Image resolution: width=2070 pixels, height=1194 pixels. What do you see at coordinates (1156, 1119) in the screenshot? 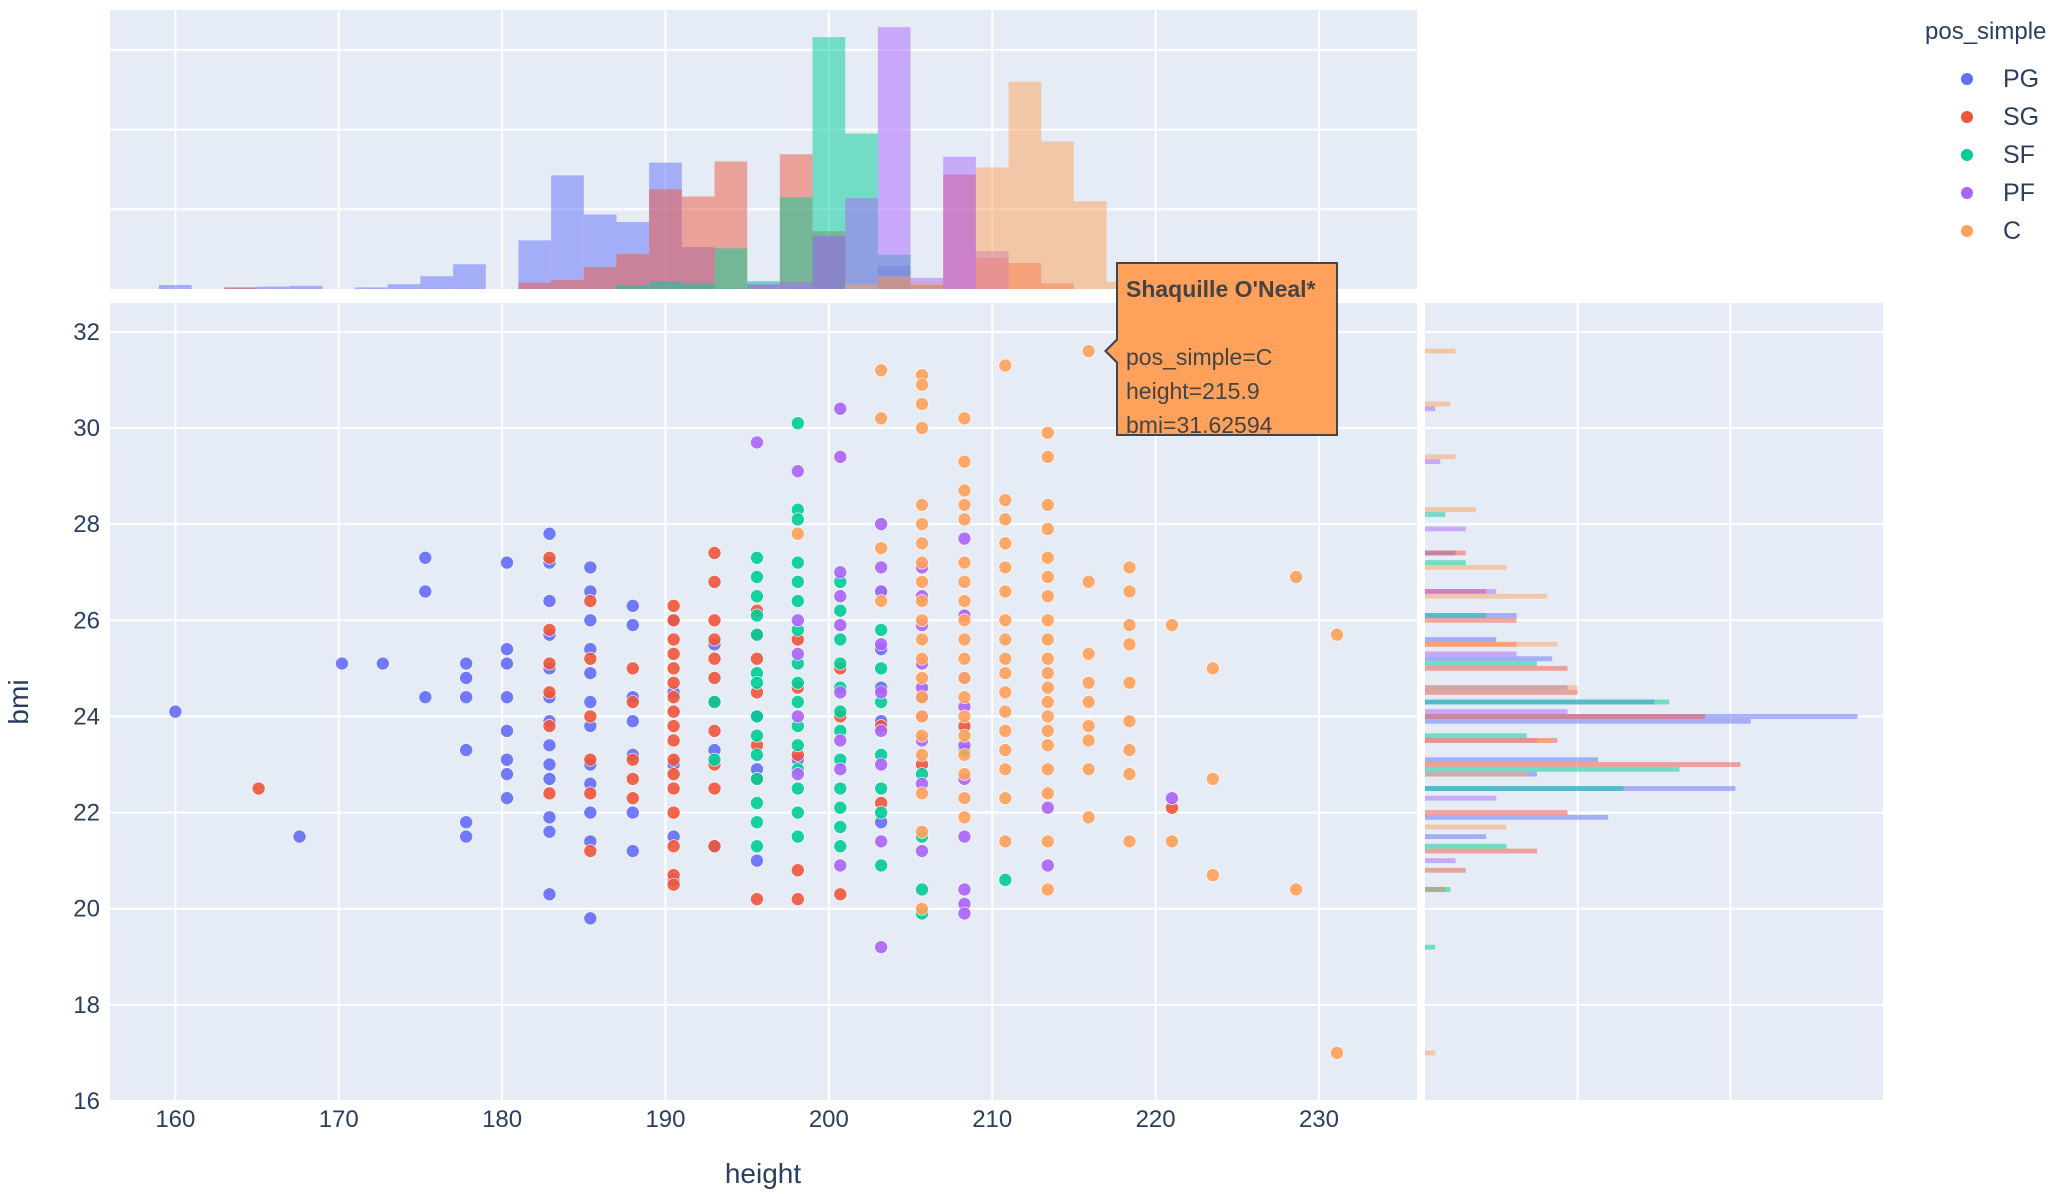
I see `x-tick-label: 220` at bounding box center [1156, 1119].